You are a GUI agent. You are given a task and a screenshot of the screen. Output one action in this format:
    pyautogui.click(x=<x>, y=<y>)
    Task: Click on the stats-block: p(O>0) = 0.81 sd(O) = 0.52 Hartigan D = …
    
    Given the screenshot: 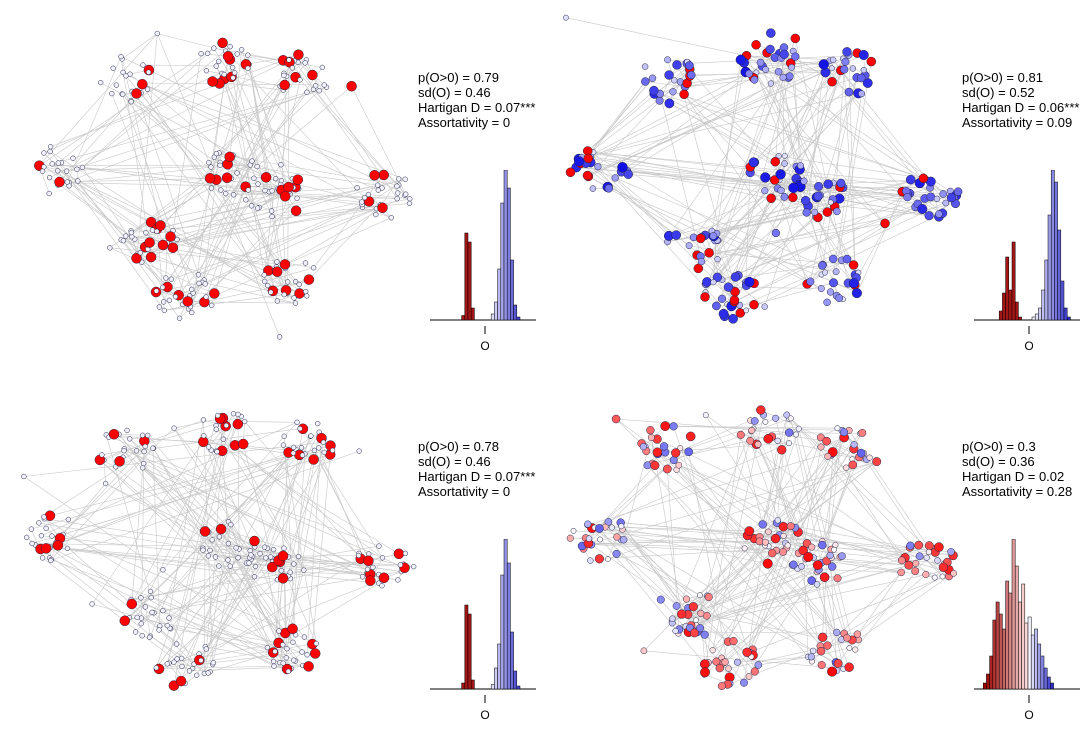 What is the action you would take?
    pyautogui.click(x=1020, y=100)
    